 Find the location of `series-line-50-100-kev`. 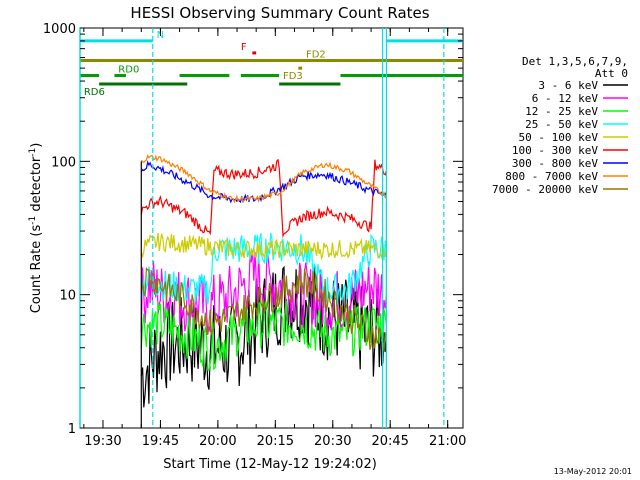

series-line-50-100-kev is located at coordinates (263, 246).